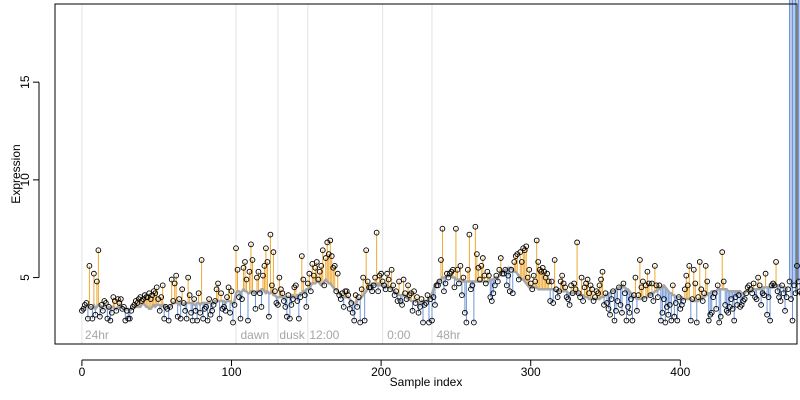  I want to click on region-label-dusk: dusk, so click(292, 335).